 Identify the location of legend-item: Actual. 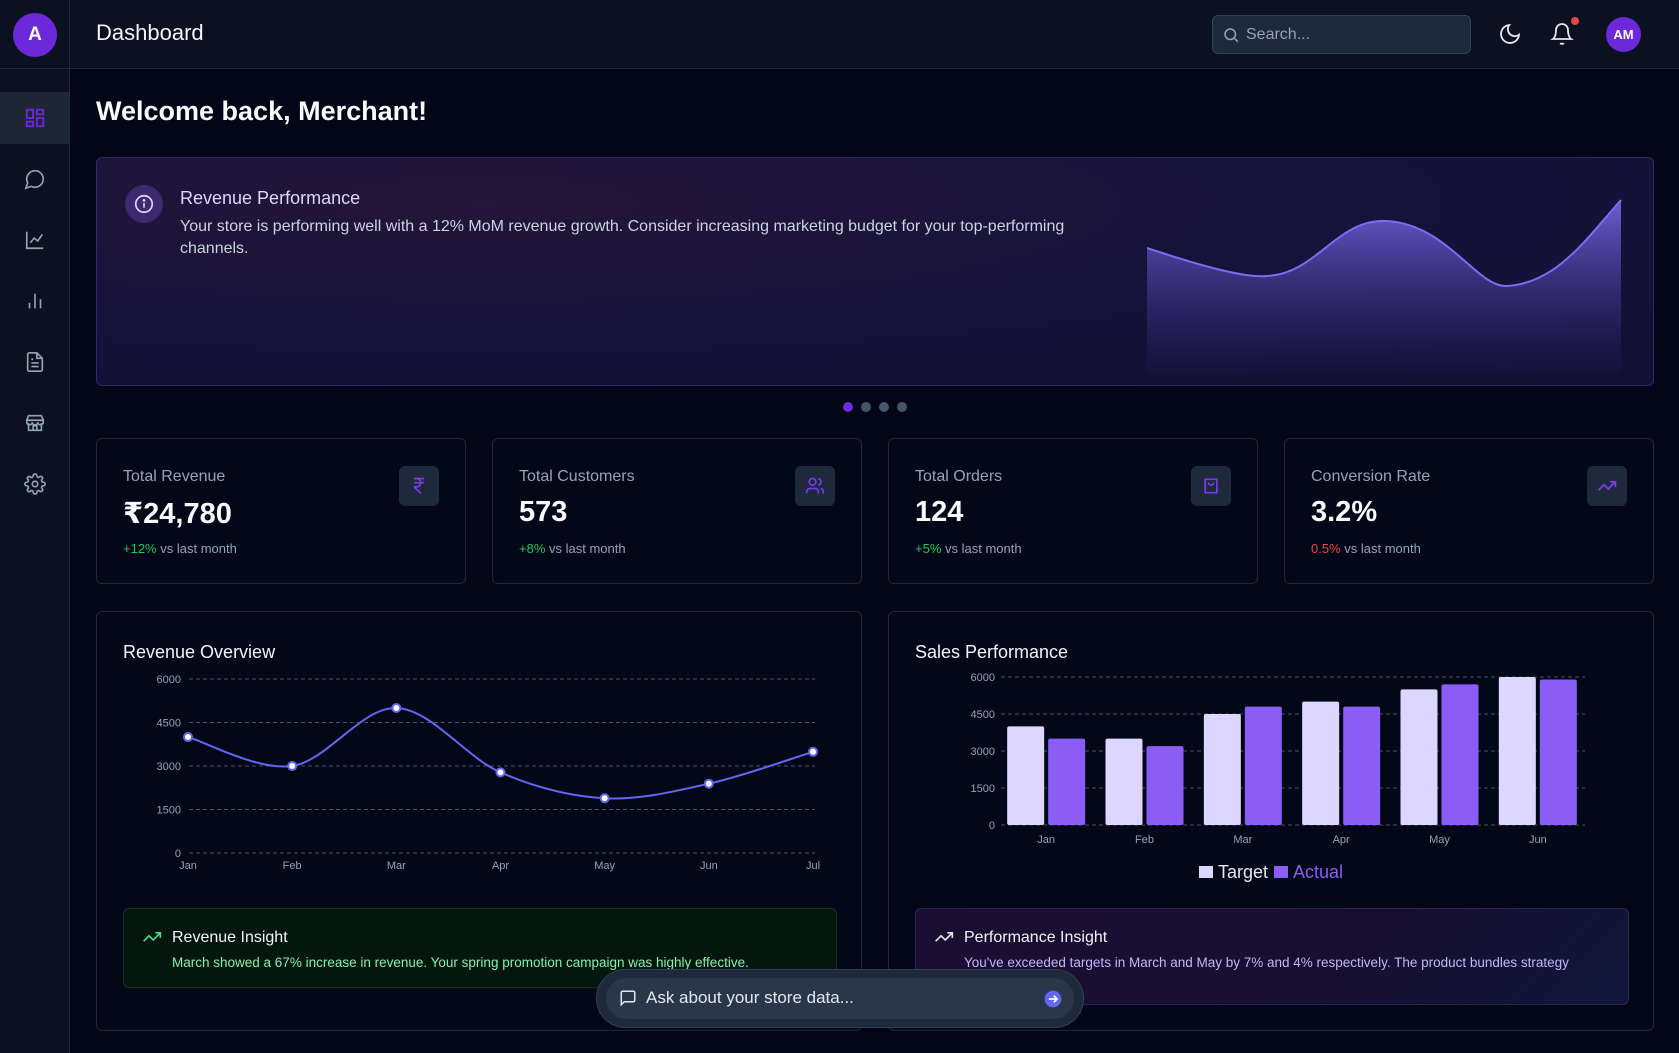
(1308, 872).